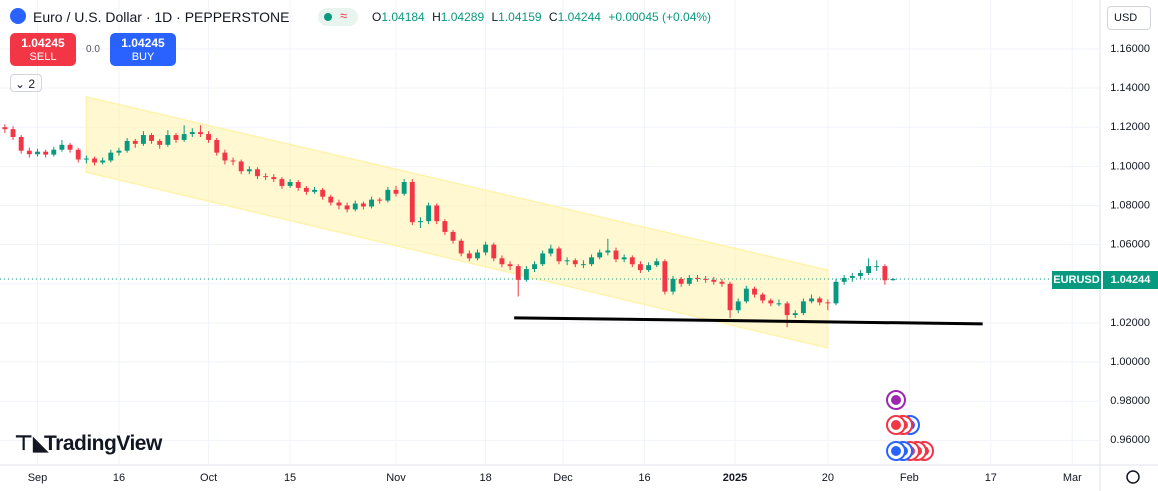 The height and width of the screenshot is (491, 1158). Describe the element at coordinates (1130, 323) in the screenshot. I see `y-tick-label: 1.02000` at that location.